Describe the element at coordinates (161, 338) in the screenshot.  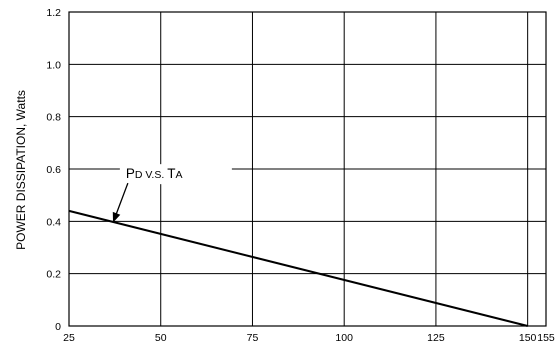
I see `x-tick-label: 50` at that location.